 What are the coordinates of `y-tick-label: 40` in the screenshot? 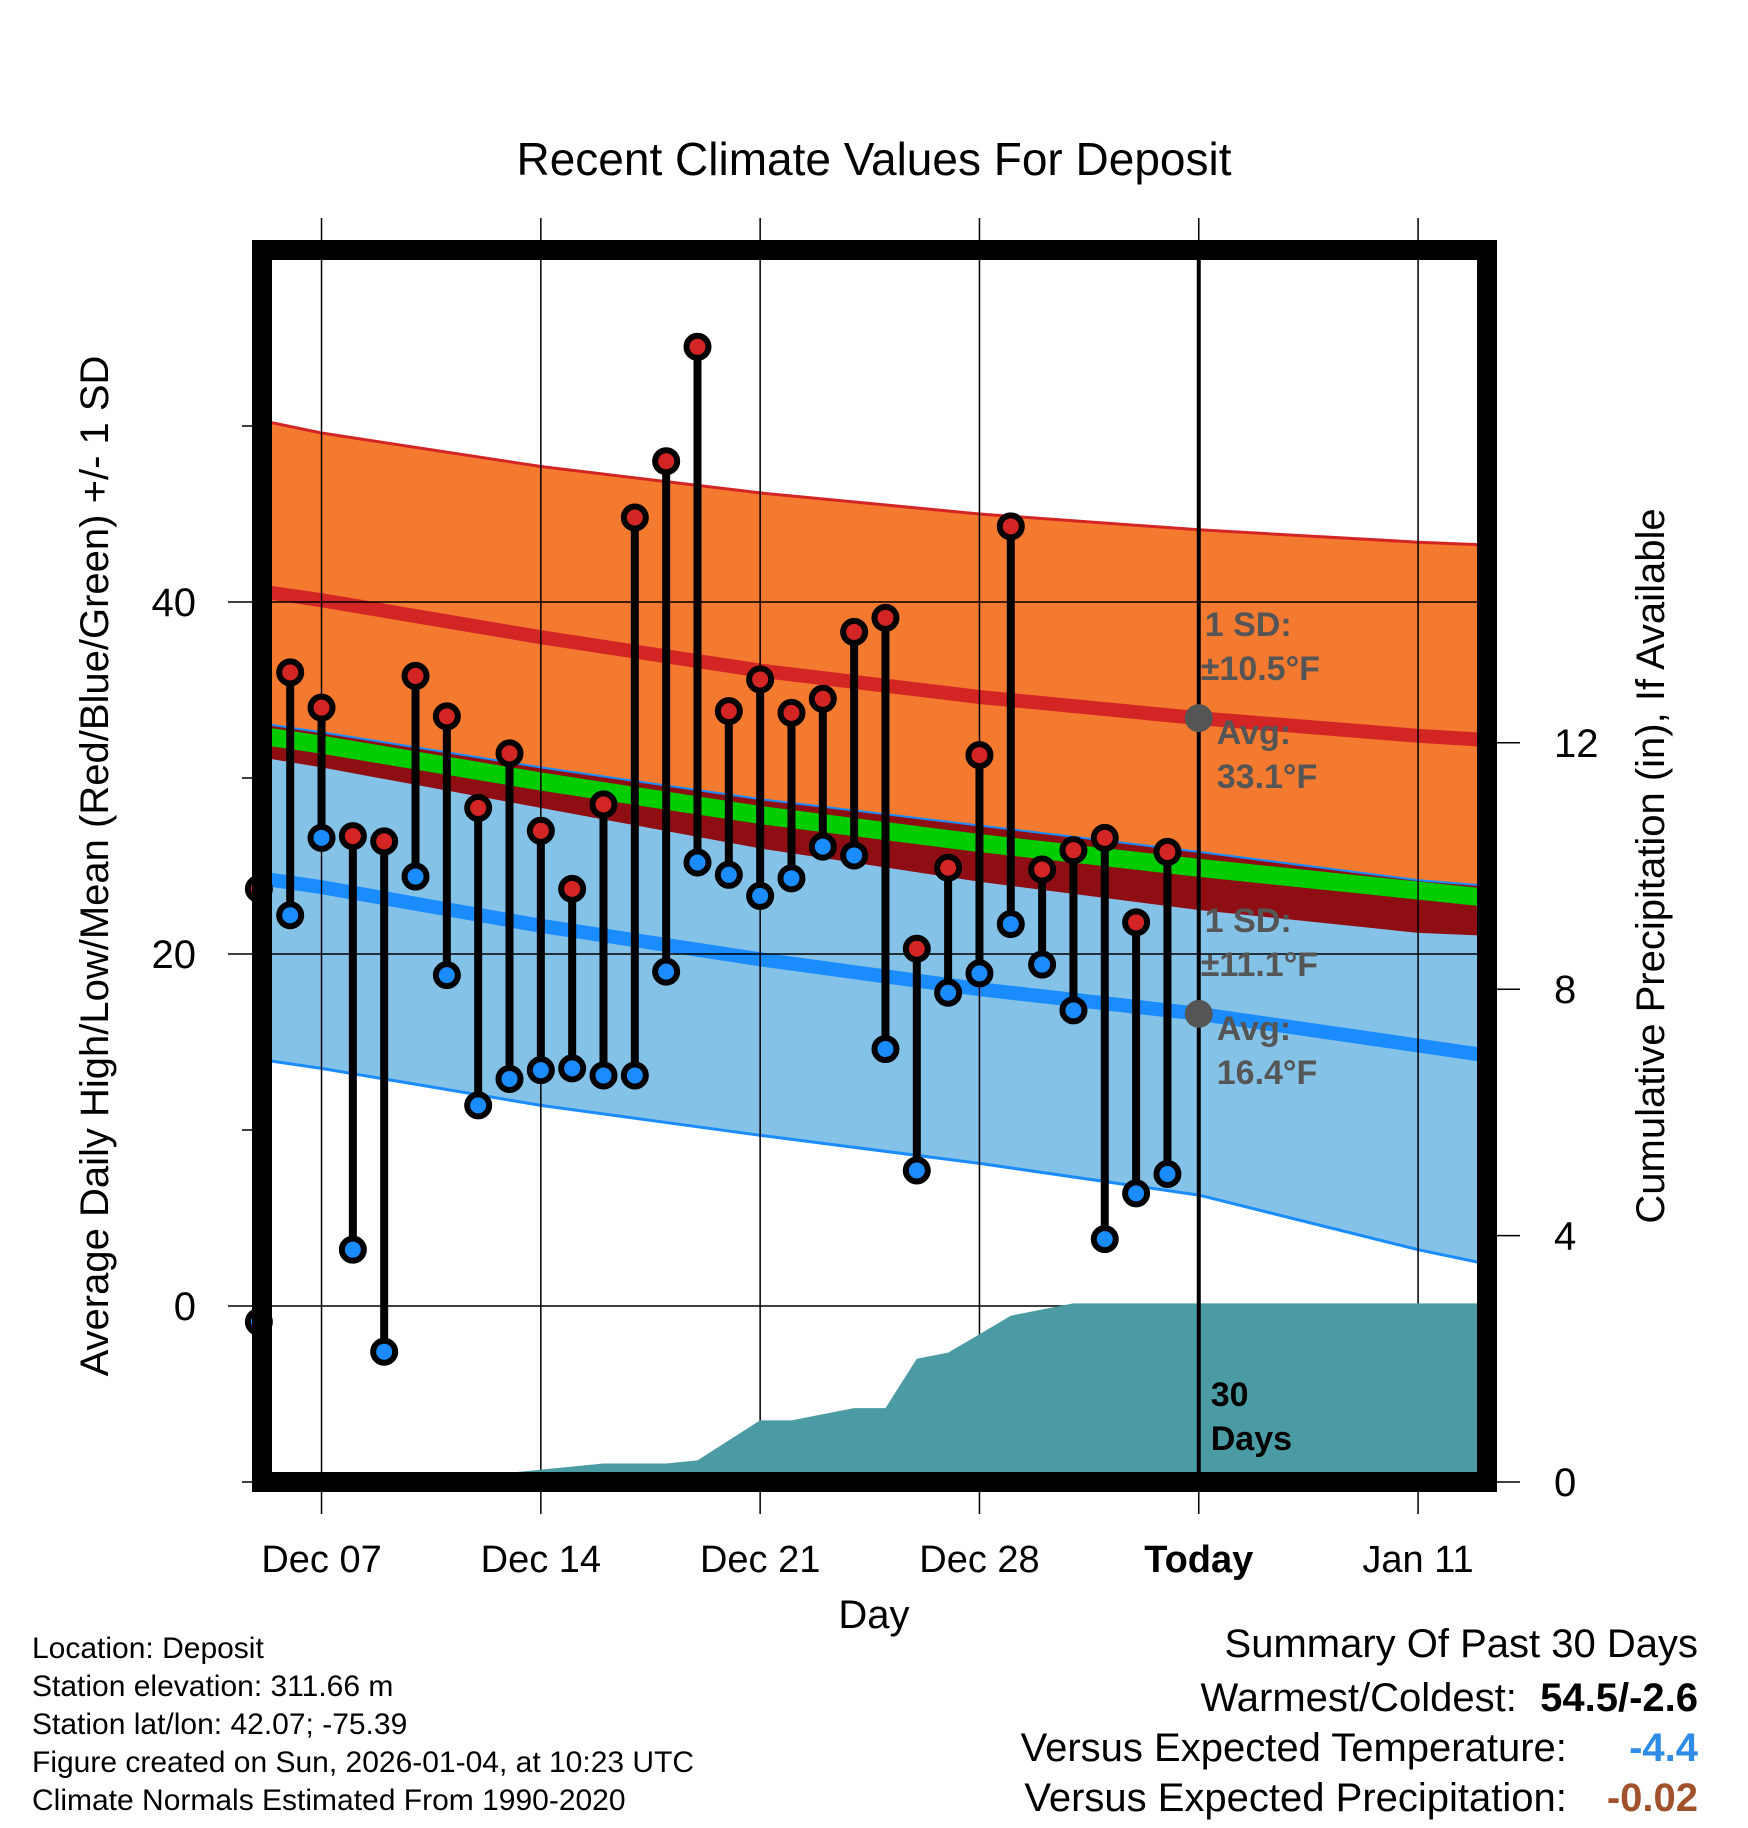 It's located at (174, 603).